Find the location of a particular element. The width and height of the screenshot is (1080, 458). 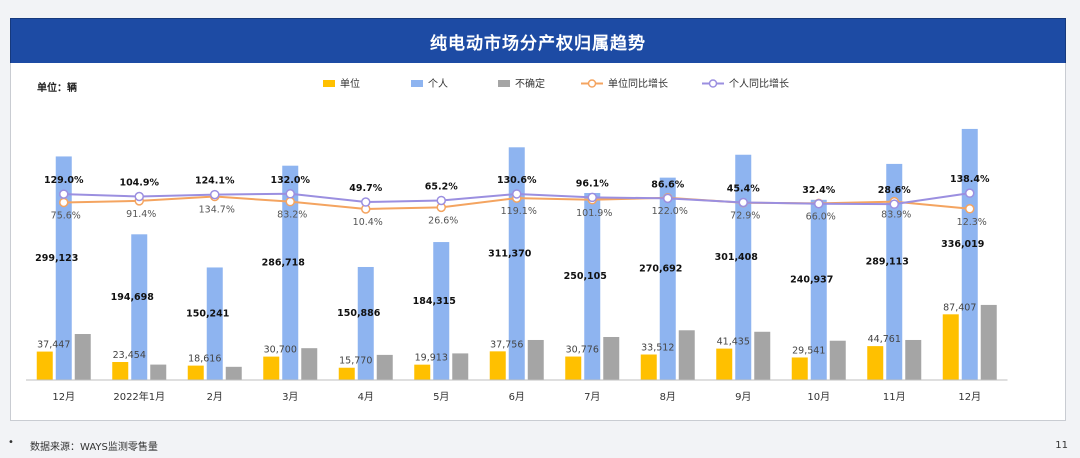

personal-value-label: 301,408 is located at coordinates (737, 257).